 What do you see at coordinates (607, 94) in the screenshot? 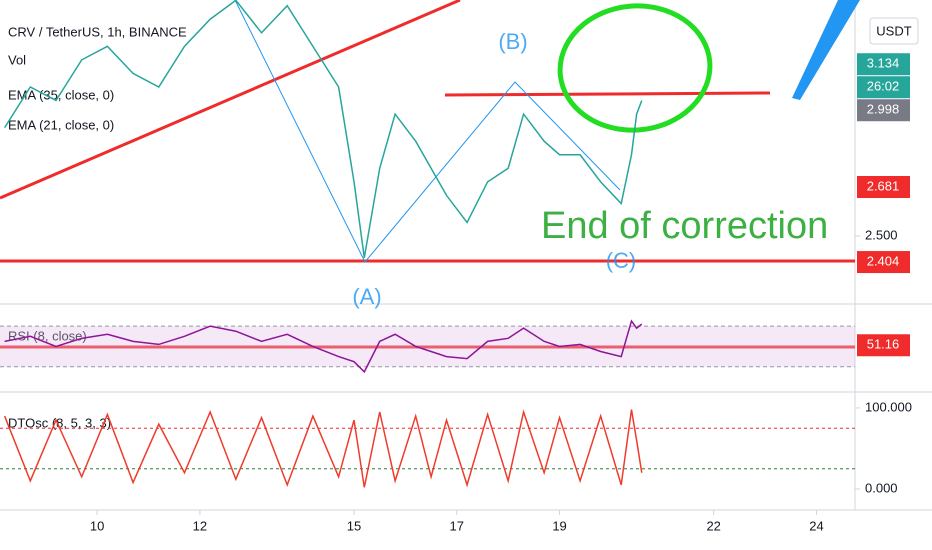
I see `resistance-line` at bounding box center [607, 94].